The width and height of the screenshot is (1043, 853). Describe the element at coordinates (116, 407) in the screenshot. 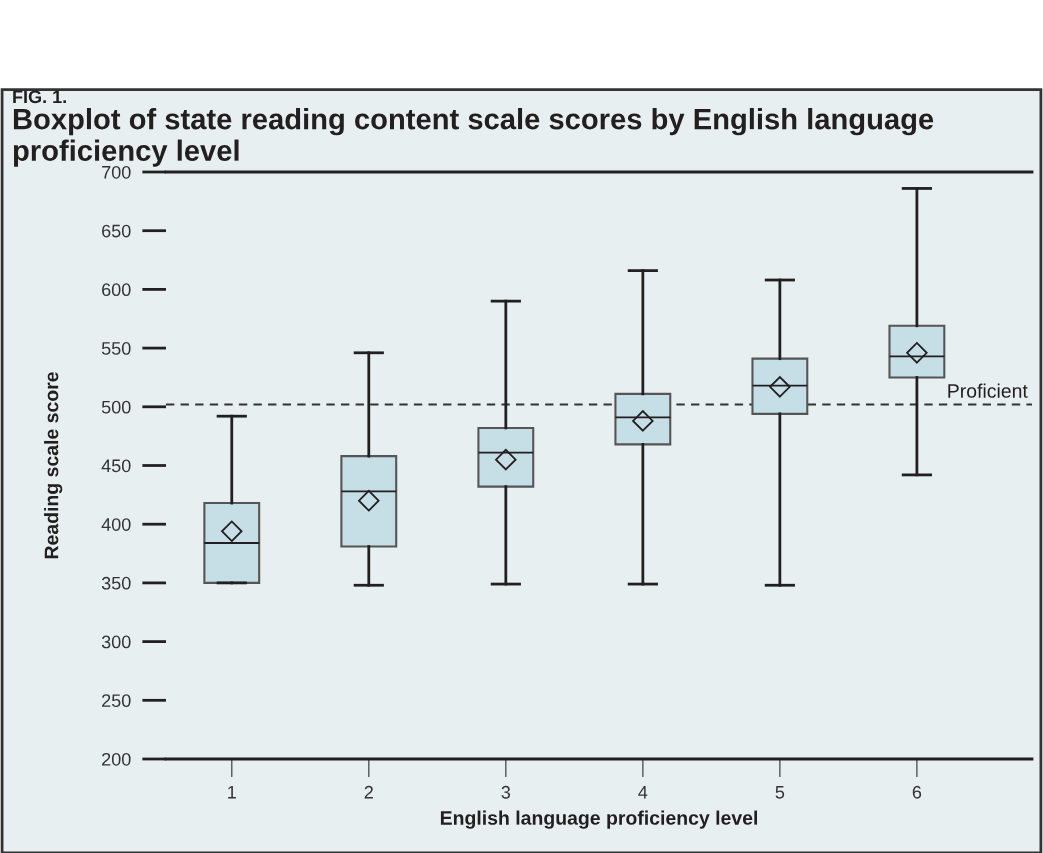

I see `y-tick-label: 500` at that location.